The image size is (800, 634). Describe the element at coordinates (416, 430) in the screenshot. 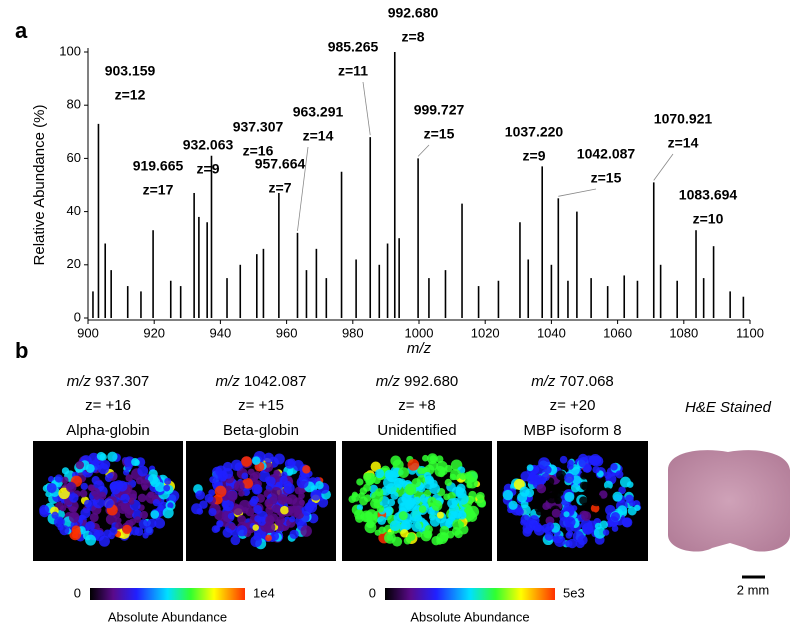

I see `image-name: Unidentified` at that location.